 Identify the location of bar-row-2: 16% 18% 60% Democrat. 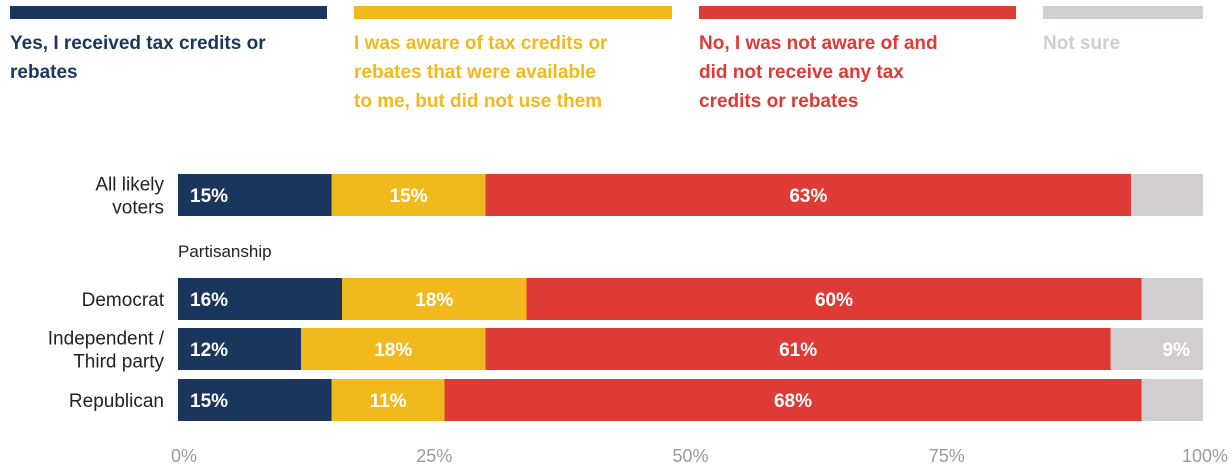
(642, 299).